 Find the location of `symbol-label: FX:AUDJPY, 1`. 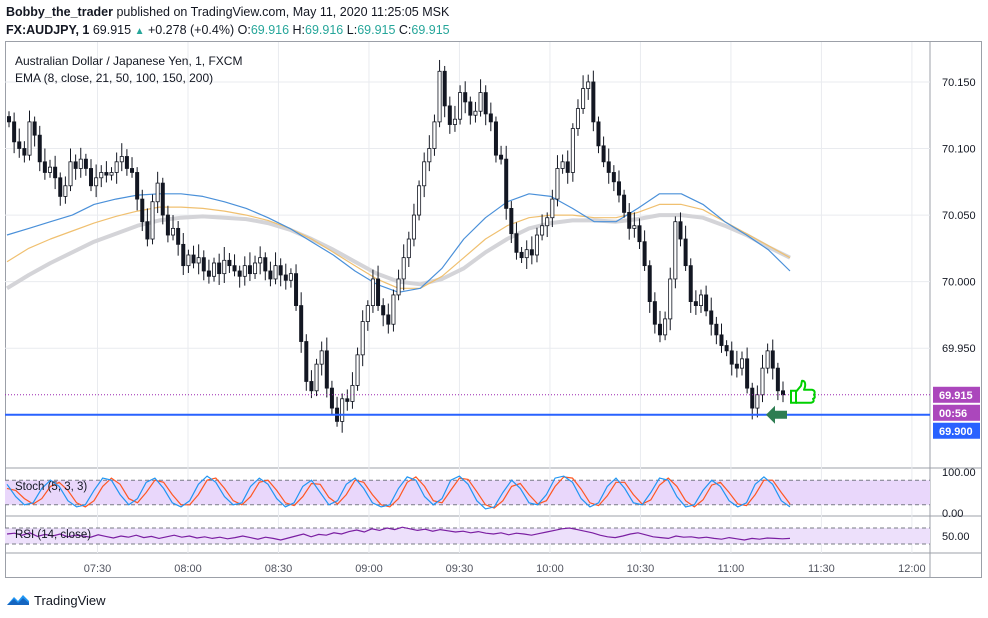

symbol-label: FX:AUDJPY, 1 is located at coordinates (48, 30).